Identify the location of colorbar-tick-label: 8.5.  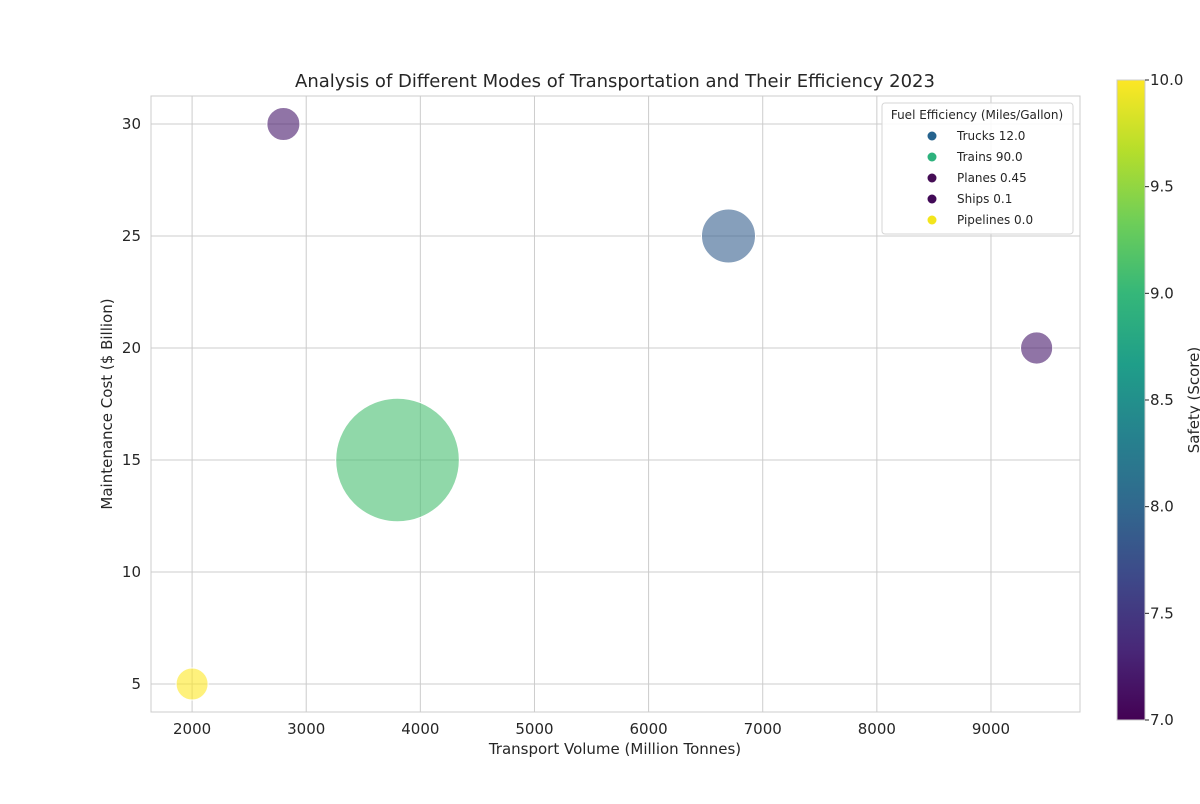
(1162, 400).